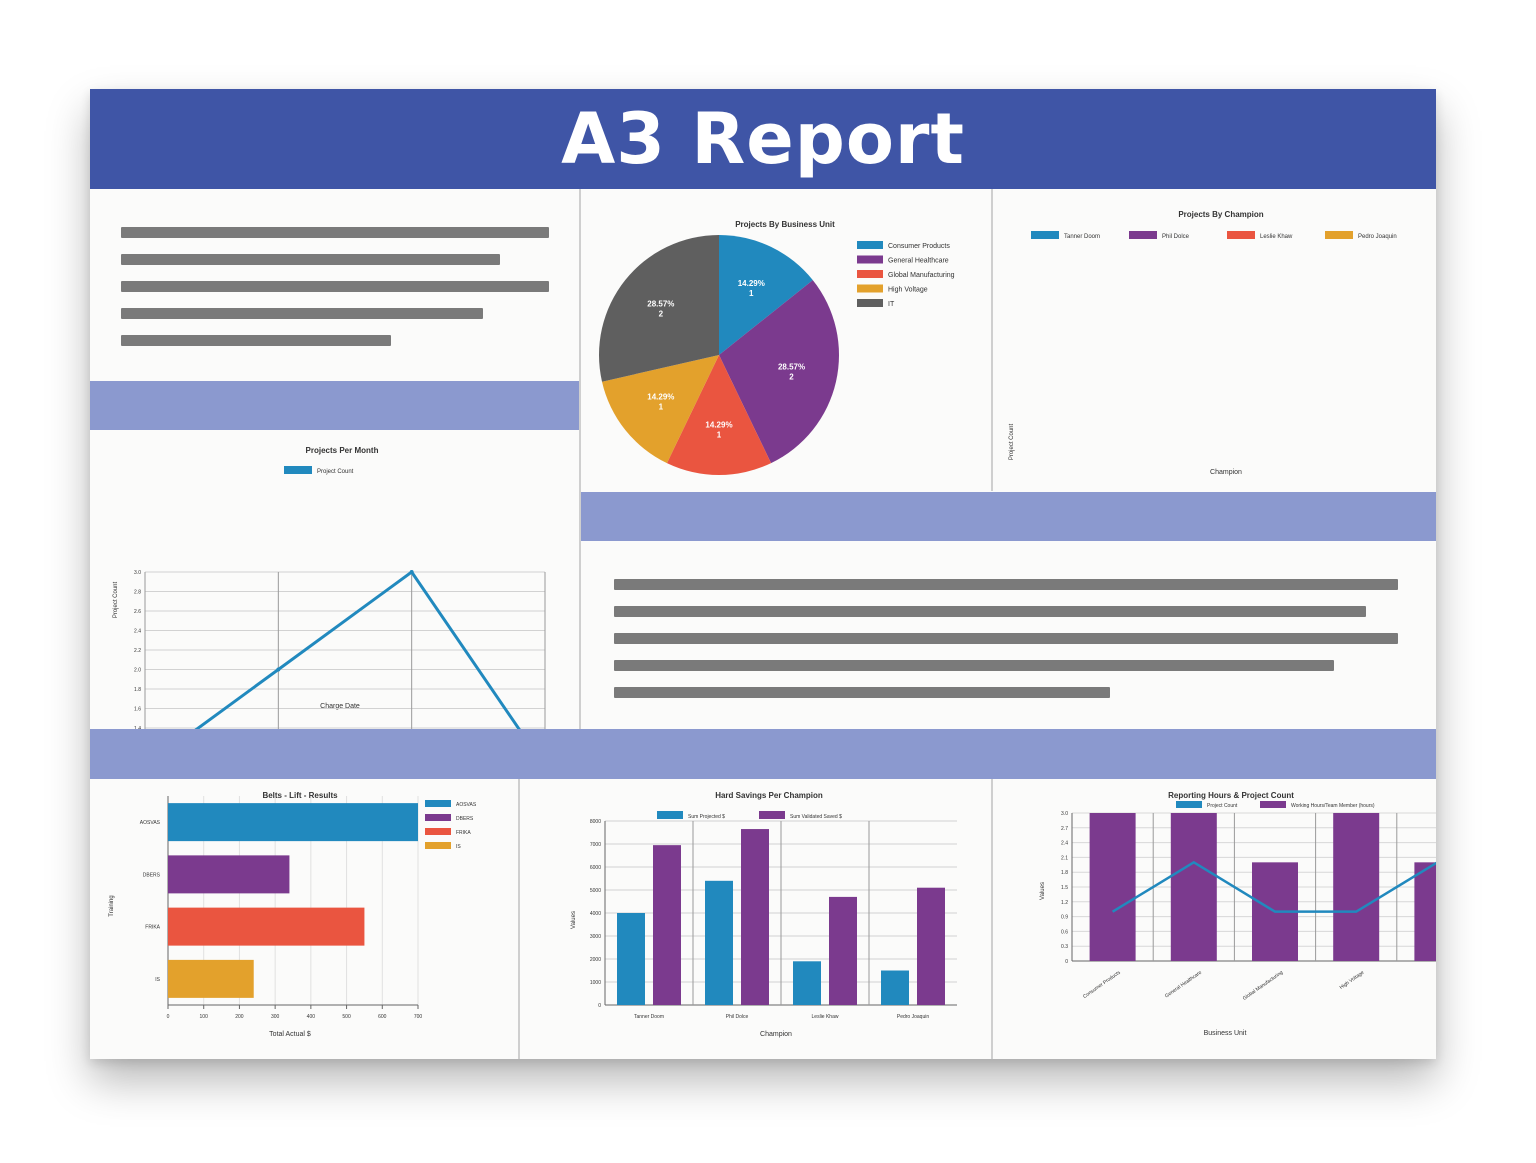 The height and width of the screenshot is (1163, 1536). What do you see at coordinates (661, 406) in the screenshot?
I see `pie-slice-count-label: 1` at bounding box center [661, 406].